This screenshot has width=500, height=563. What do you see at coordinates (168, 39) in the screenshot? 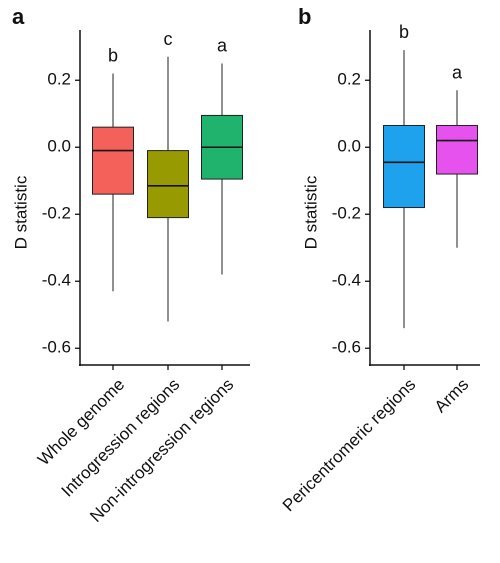
I see `significance-letter: c` at bounding box center [168, 39].